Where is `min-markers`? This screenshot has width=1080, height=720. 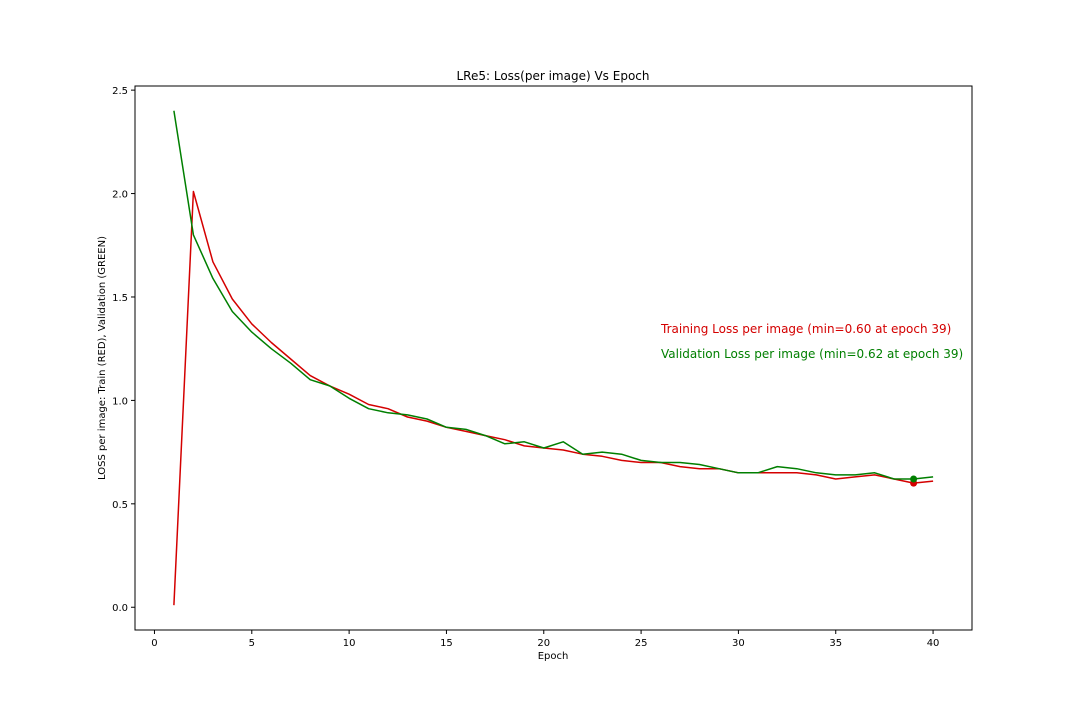 min-markers is located at coordinates (914, 481).